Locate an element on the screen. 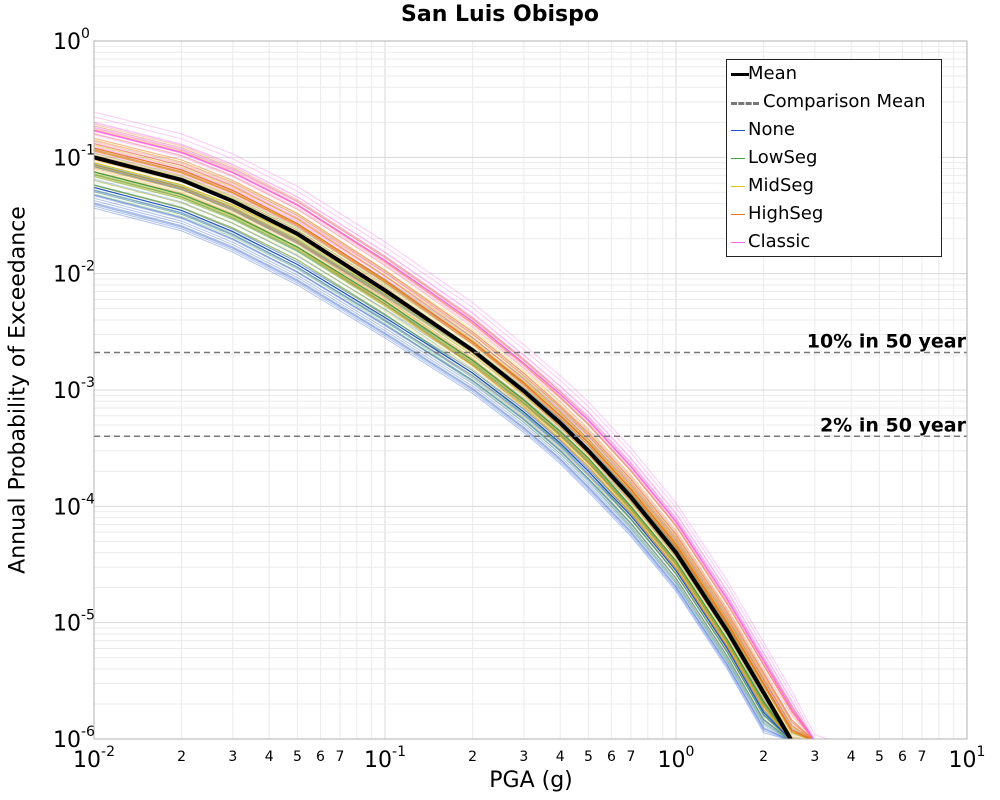 The width and height of the screenshot is (1000, 800). legend-label-highseg: HighSeg is located at coordinates (786, 213).